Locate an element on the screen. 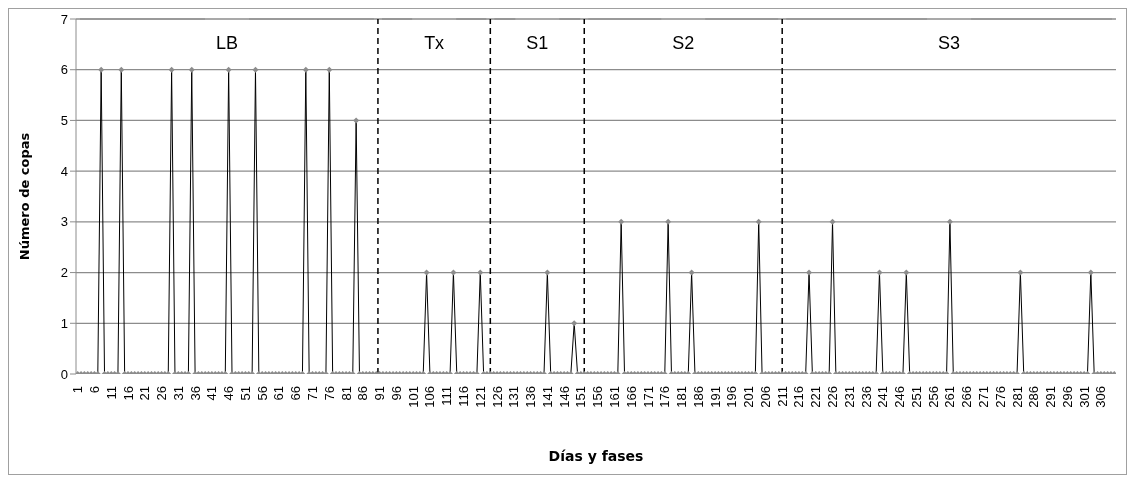 Image resolution: width=1133 pixels, height=483 pixels. x-tick-label: 146 is located at coordinates (564, 397).